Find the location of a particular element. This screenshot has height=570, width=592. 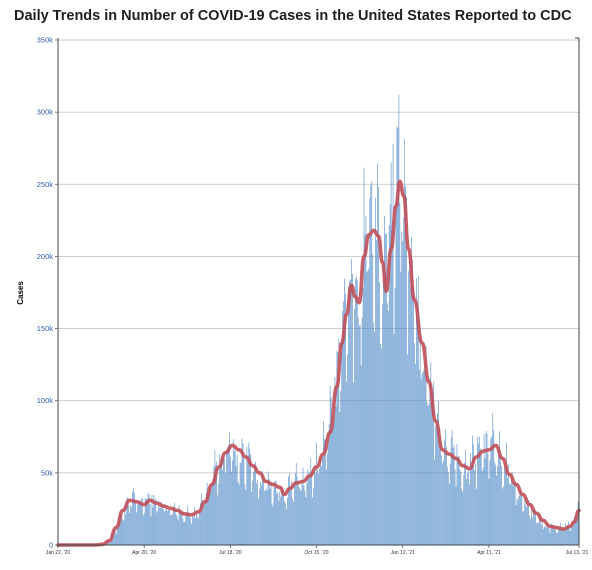

x-tick-label: Apr 20, '20 is located at coordinates (144, 553).